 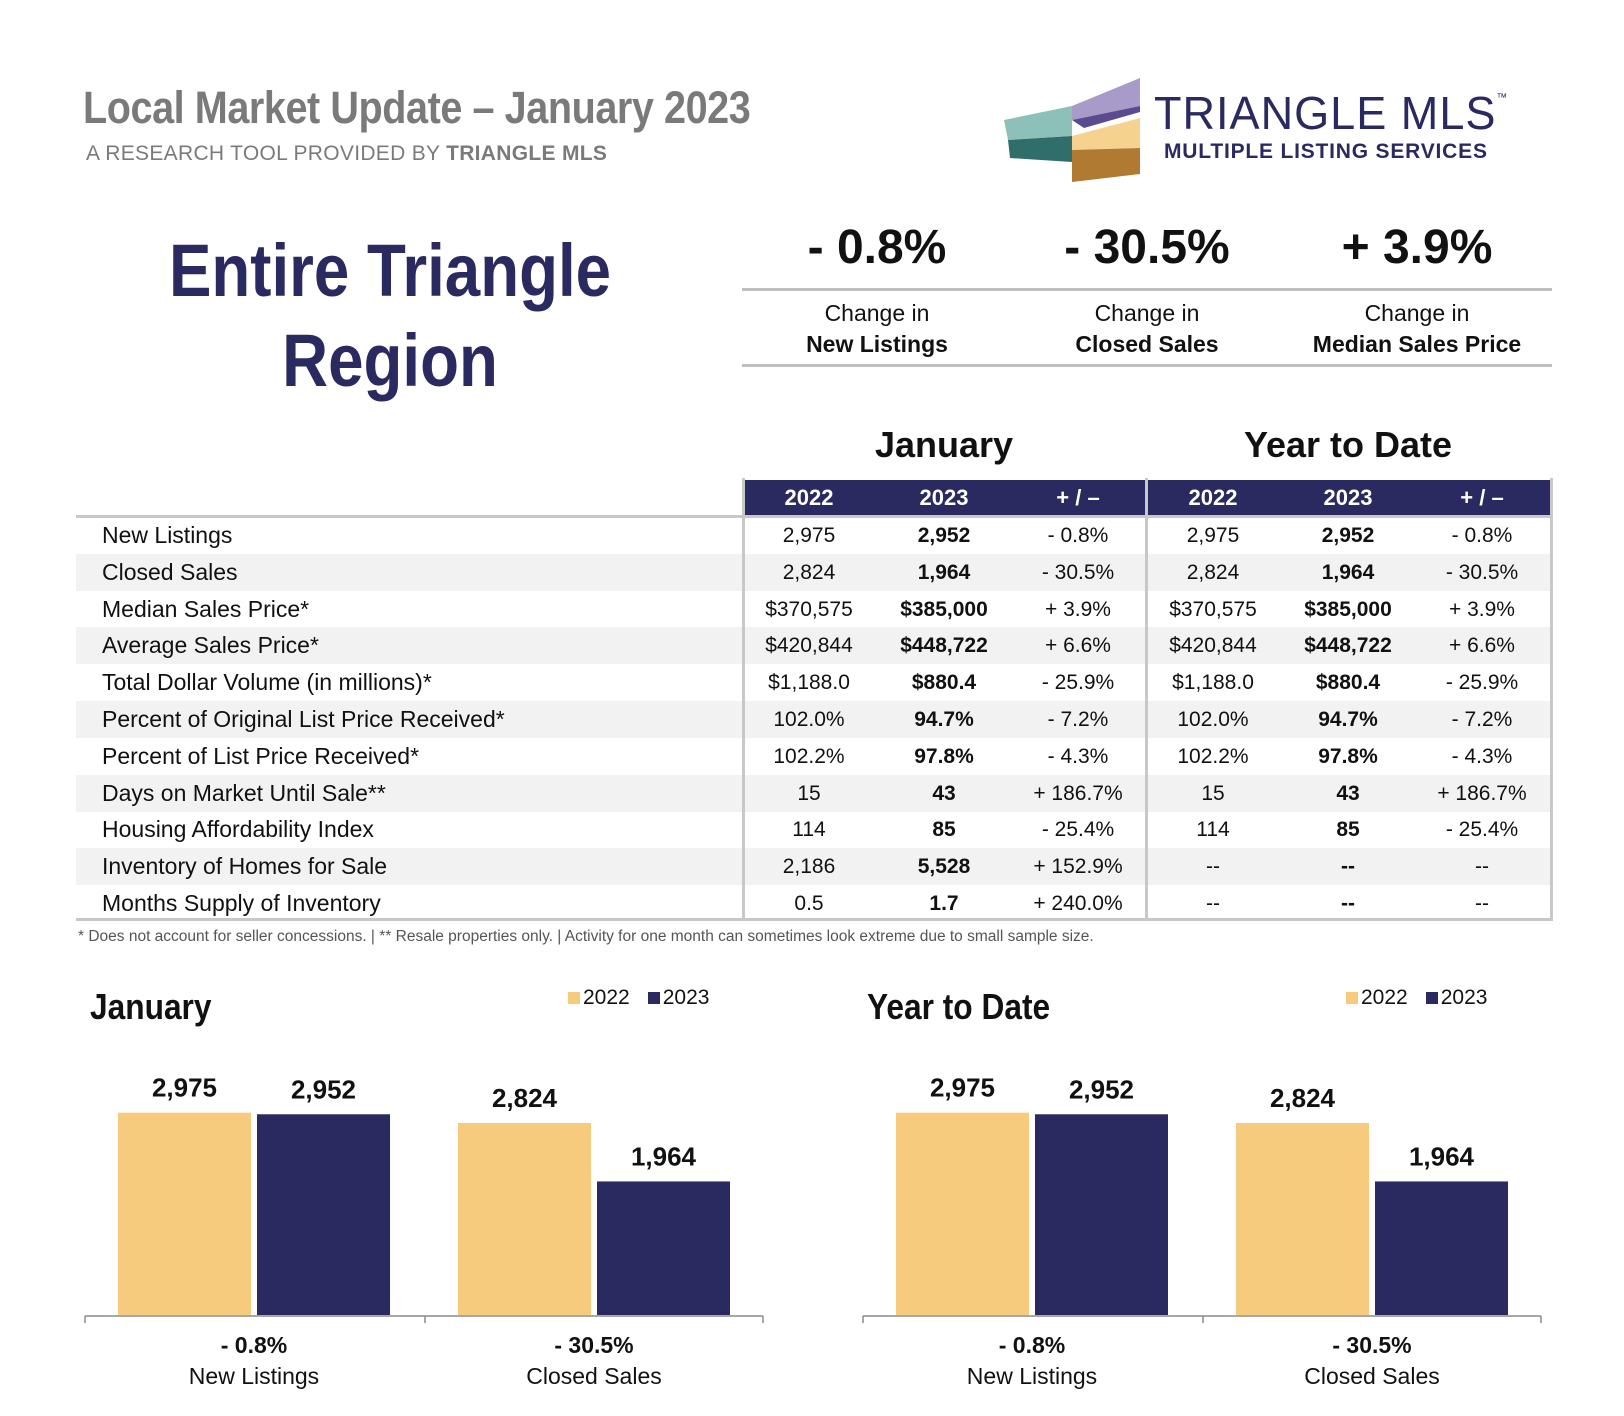 What do you see at coordinates (267, 682) in the screenshot?
I see `row-label: Total Dollar Volume (in millions)*` at bounding box center [267, 682].